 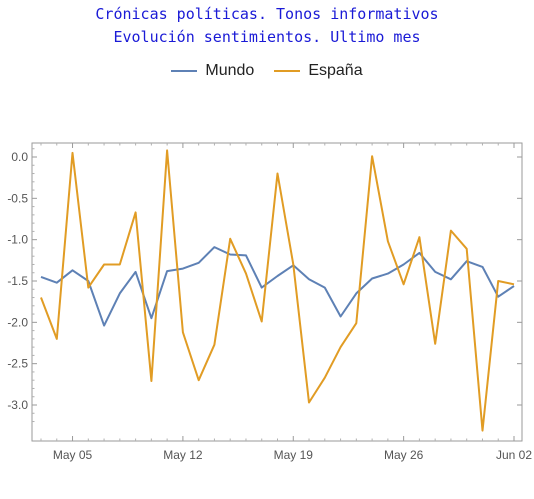 I want to click on x-tick-label: May 19, so click(x=294, y=455).